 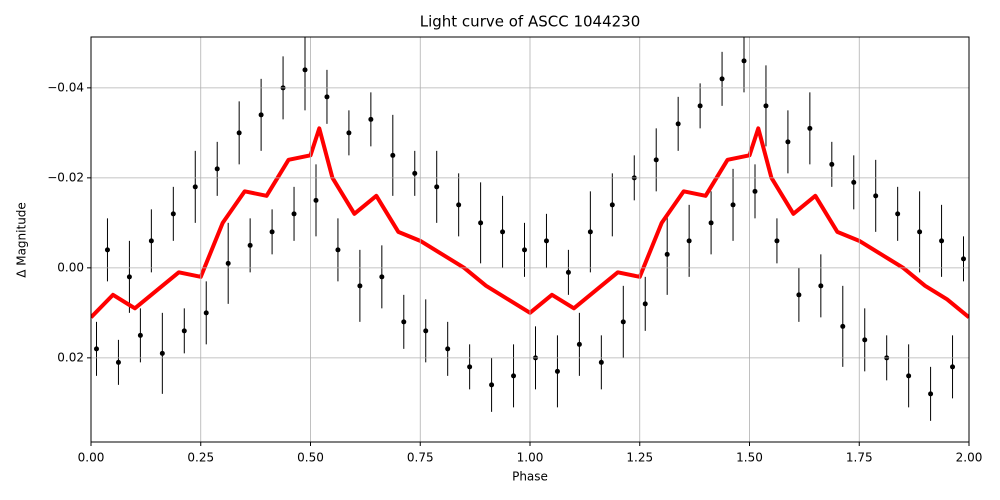 What do you see at coordinates (22, 240) in the screenshot?
I see `y-axis-label: Δ Magnitude` at bounding box center [22, 240].